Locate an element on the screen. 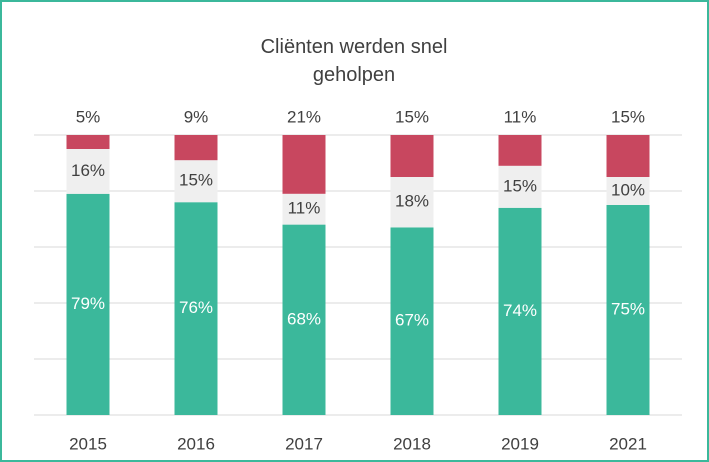  data-label: 21% is located at coordinates (304, 116).